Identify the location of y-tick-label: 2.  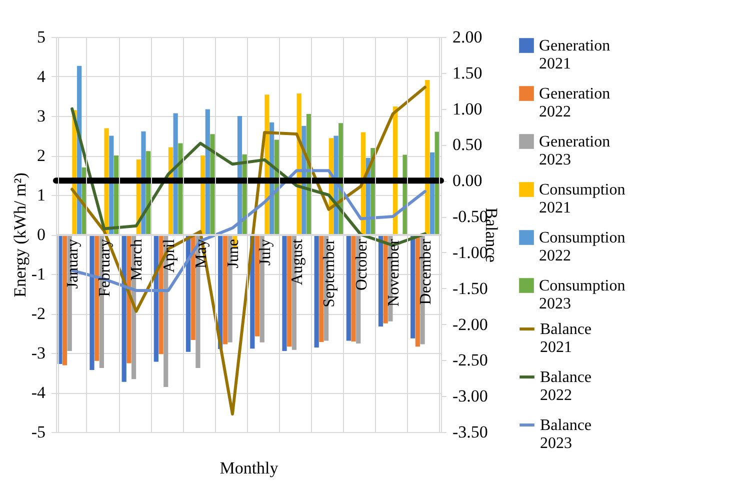
(41, 155).